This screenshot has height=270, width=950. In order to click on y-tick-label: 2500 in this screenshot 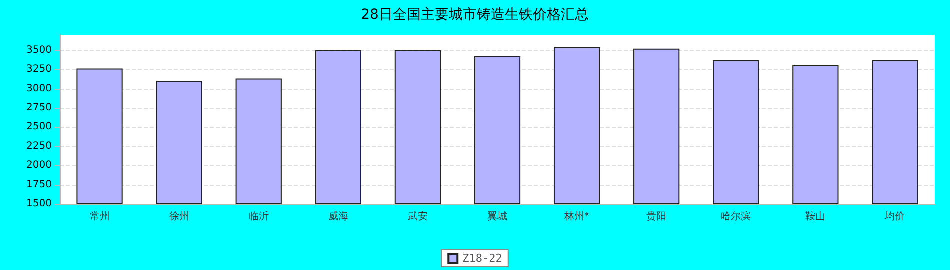, I will do `click(39, 127)`.